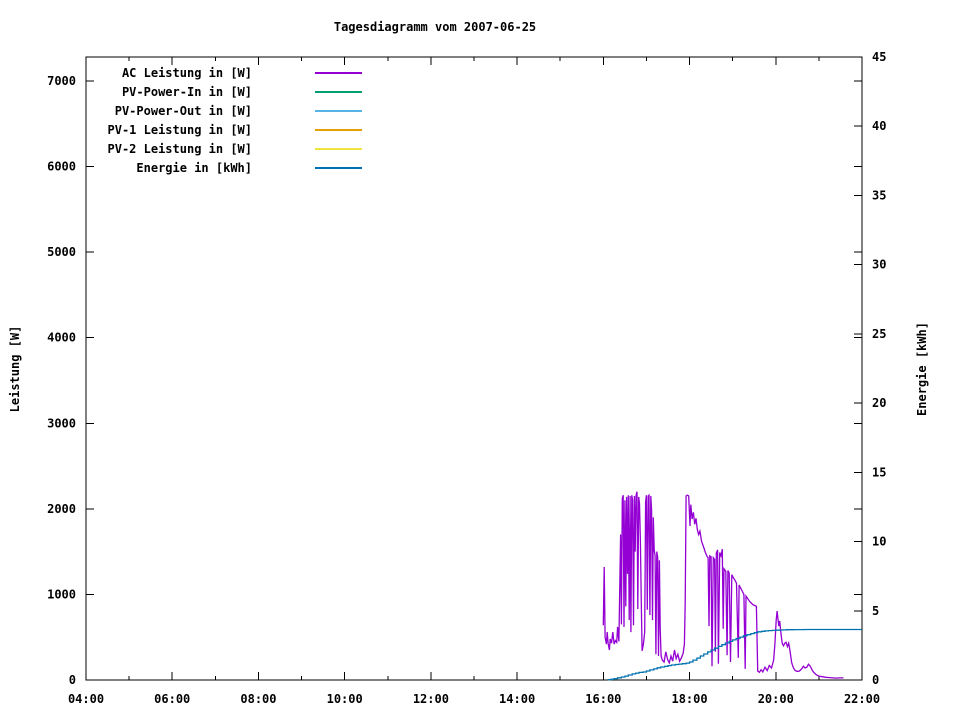 The height and width of the screenshot is (720, 960). I want to click on legend-label: PV-1 Leistung in [W], so click(180, 130).